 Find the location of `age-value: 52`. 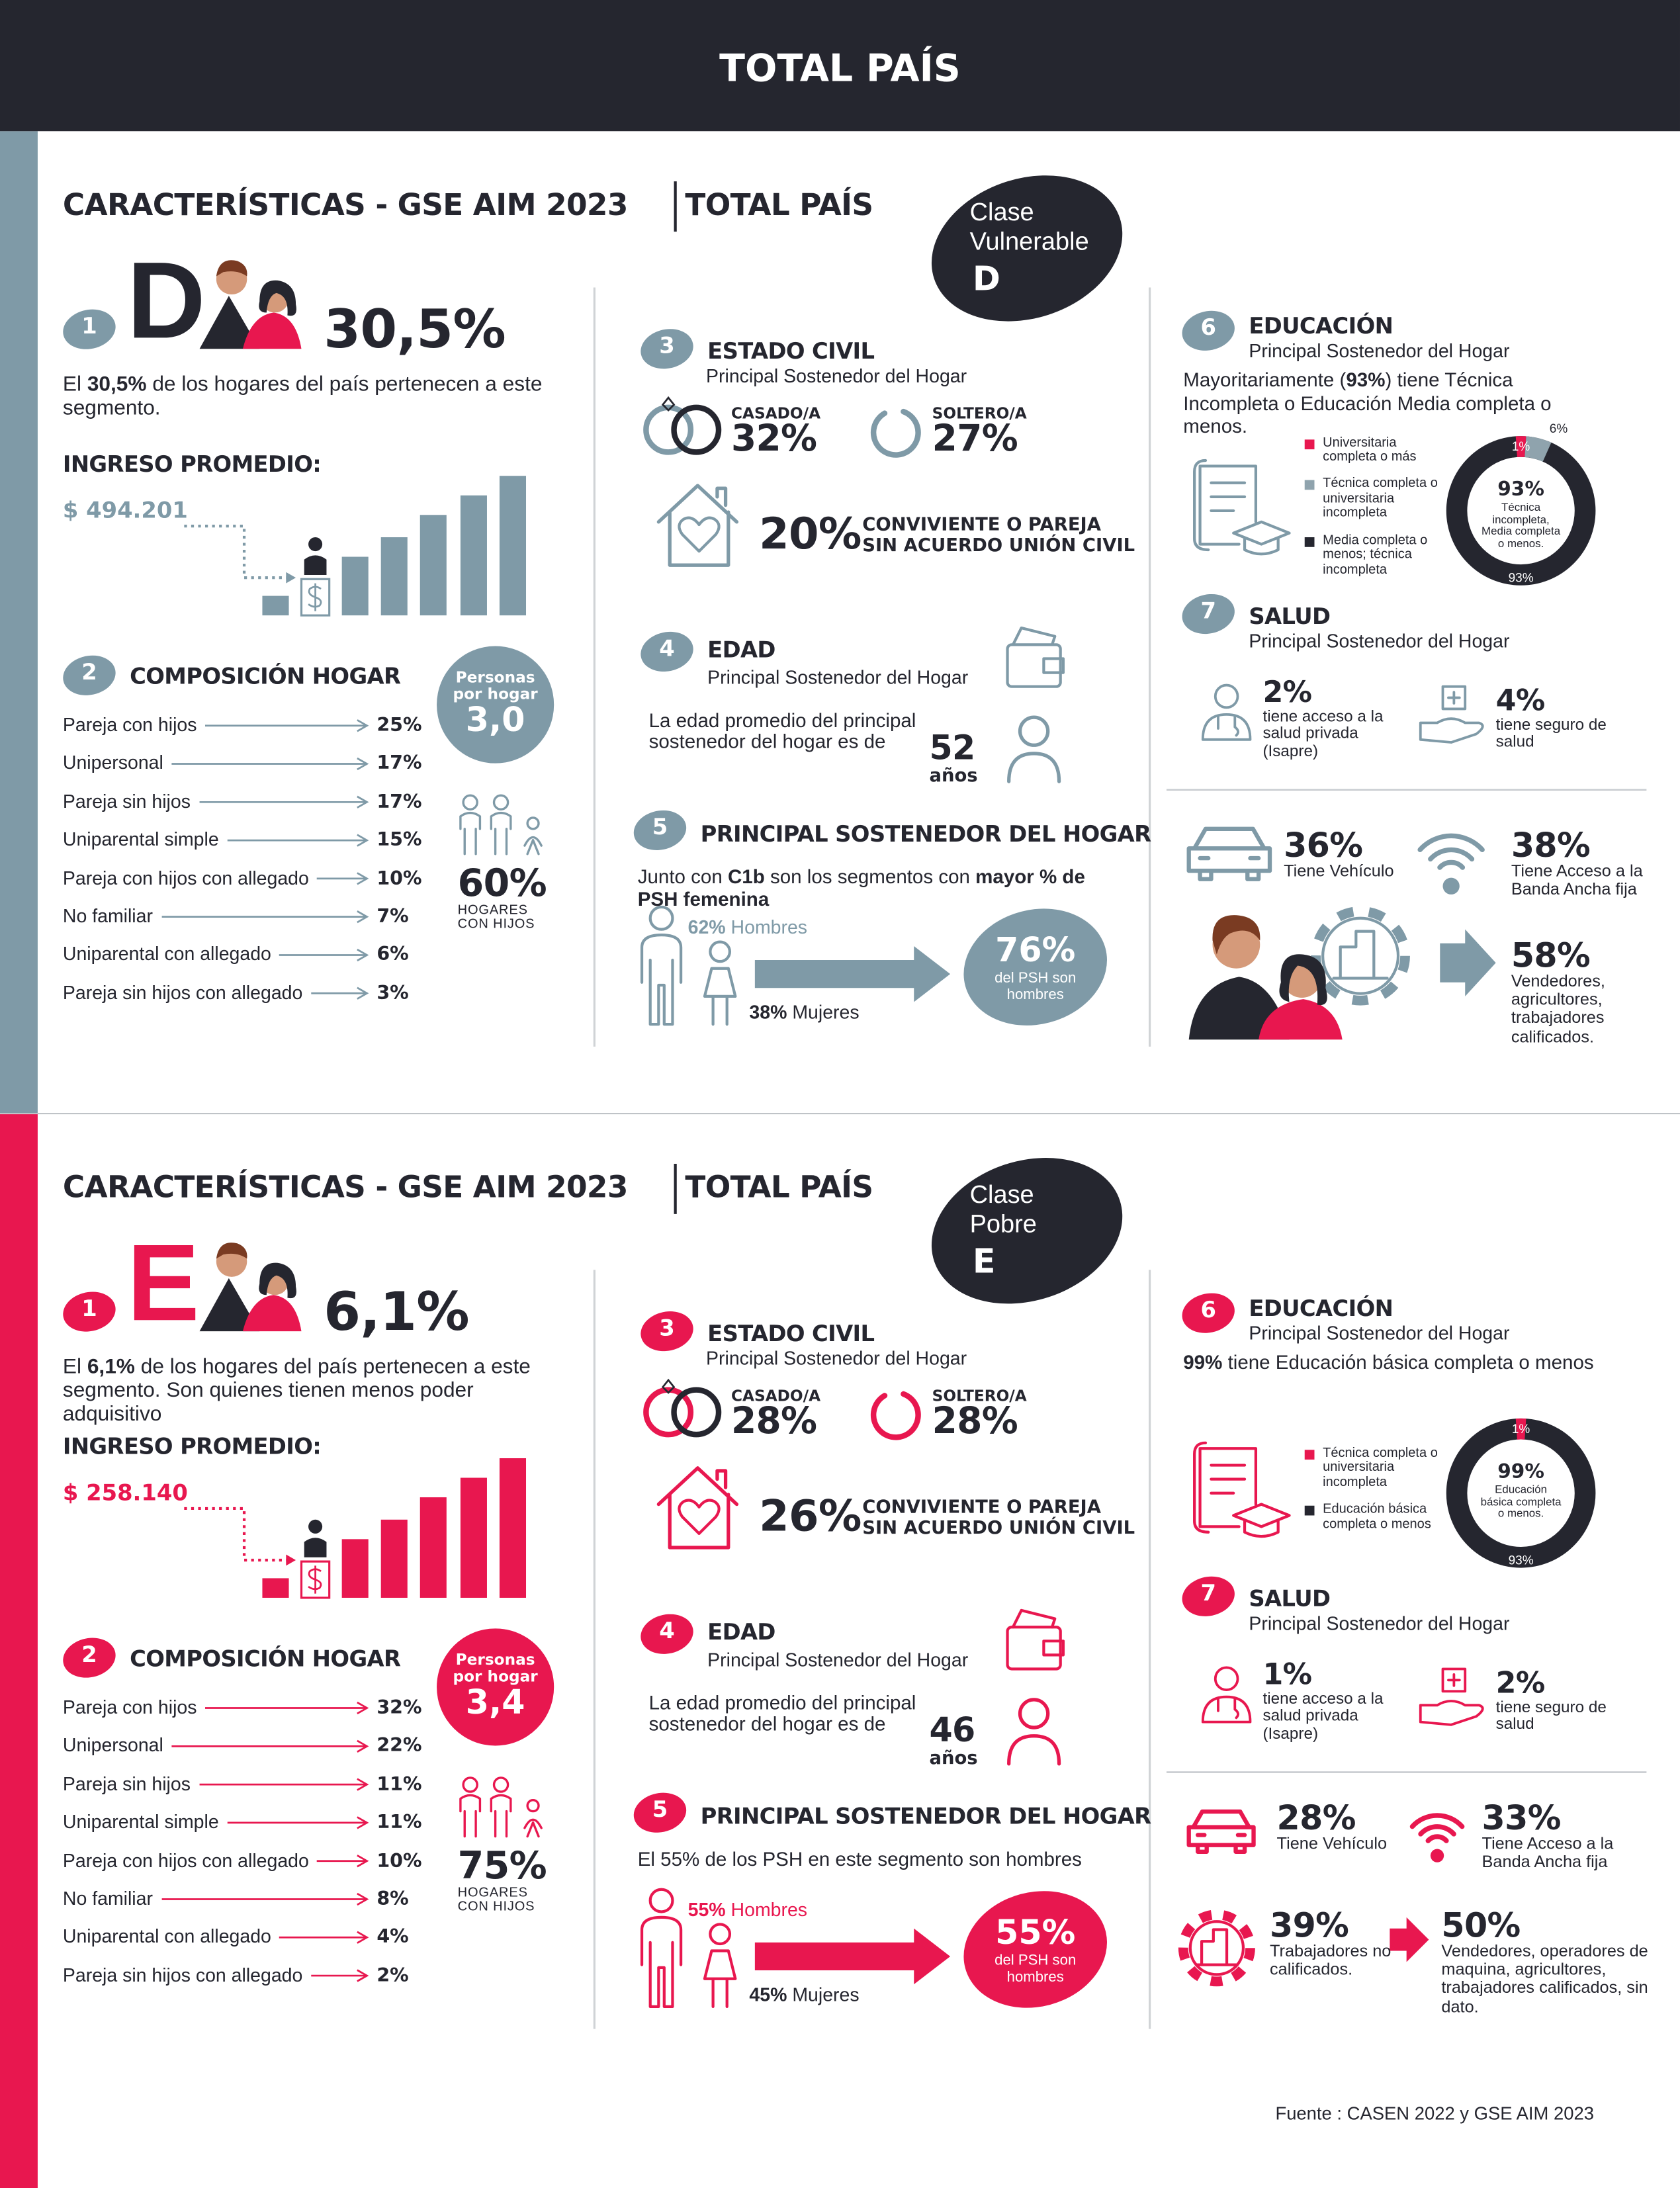

age-value: 52 is located at coordinates (952, 748).